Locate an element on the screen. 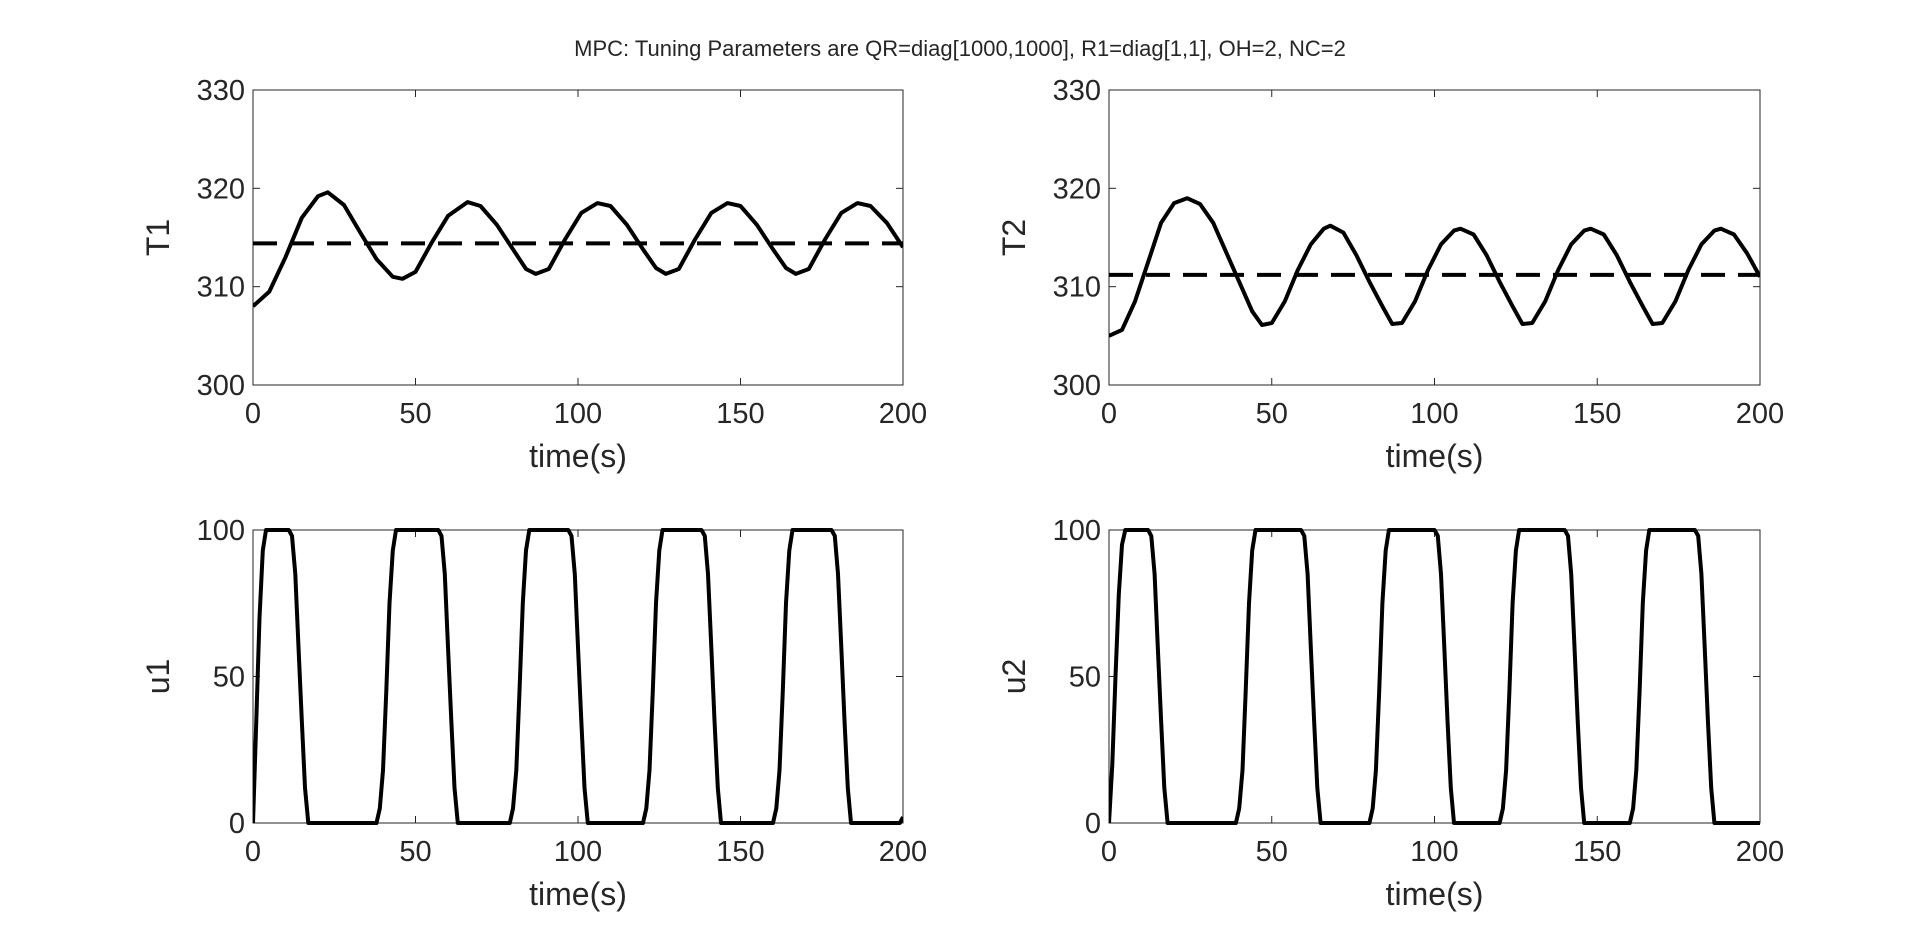  y-axis-label: u2 is located at coordinates (1014, 677).